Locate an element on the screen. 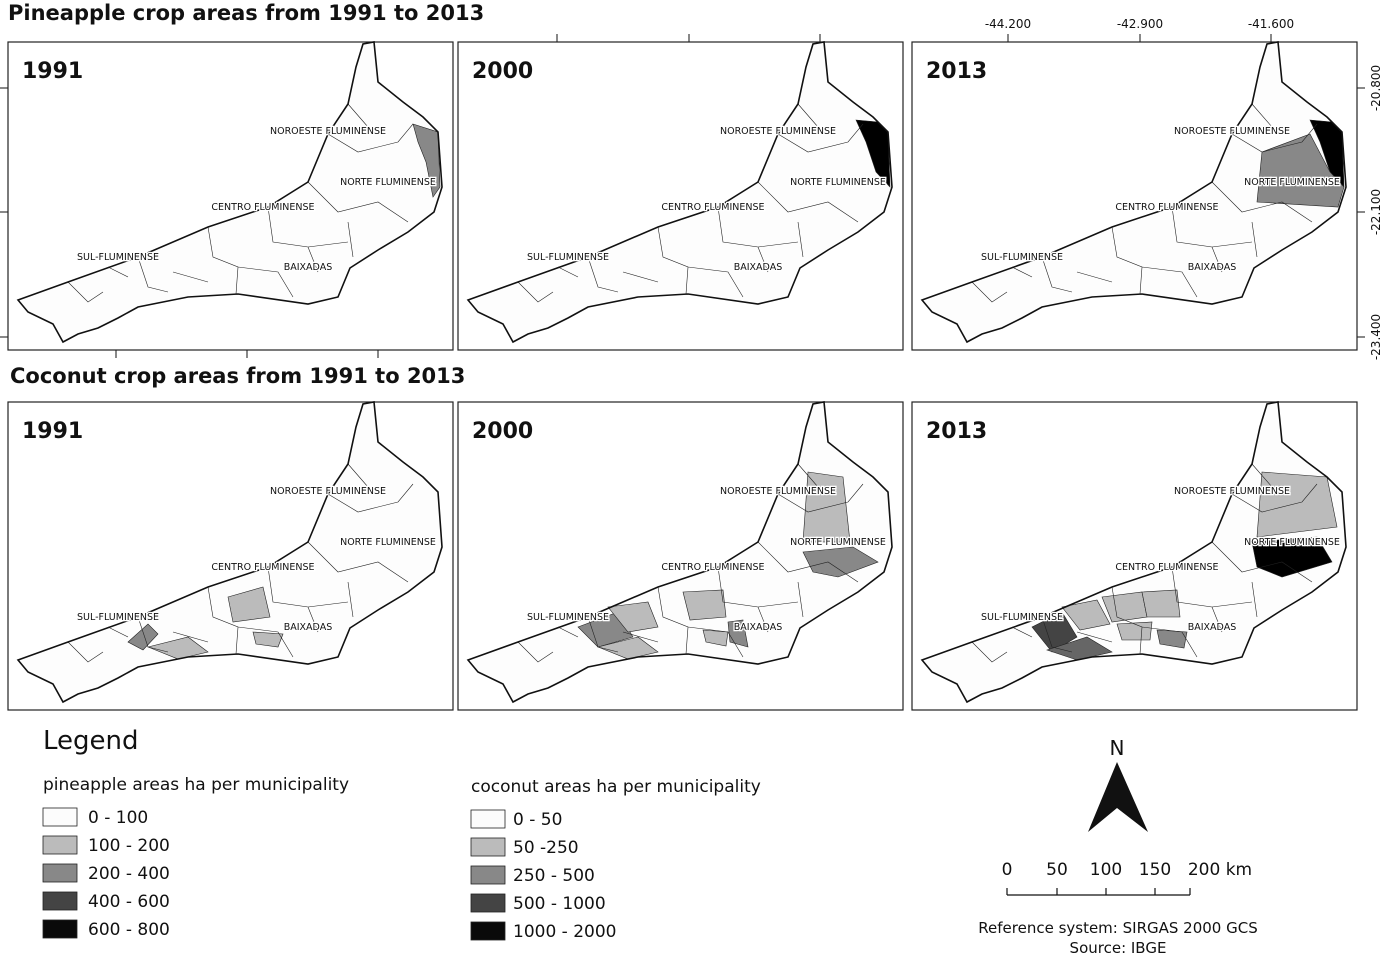 The image size is (1383, 960). legend-label: 600 - 800 is located at coordinates (129, 930).